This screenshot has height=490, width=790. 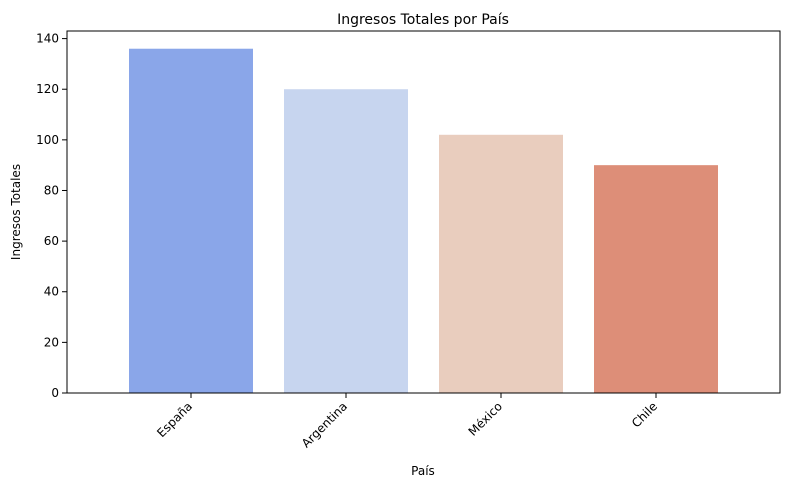 I want to click on y-tick-label: 80, so click(x=51, y=190).